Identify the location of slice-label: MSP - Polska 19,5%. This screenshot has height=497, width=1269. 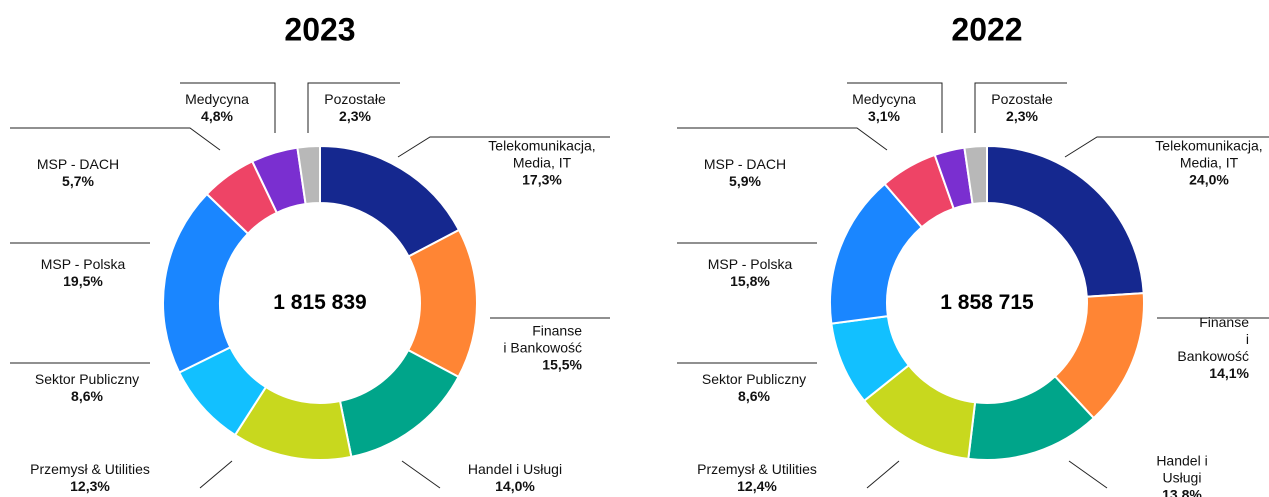
(83, 273).